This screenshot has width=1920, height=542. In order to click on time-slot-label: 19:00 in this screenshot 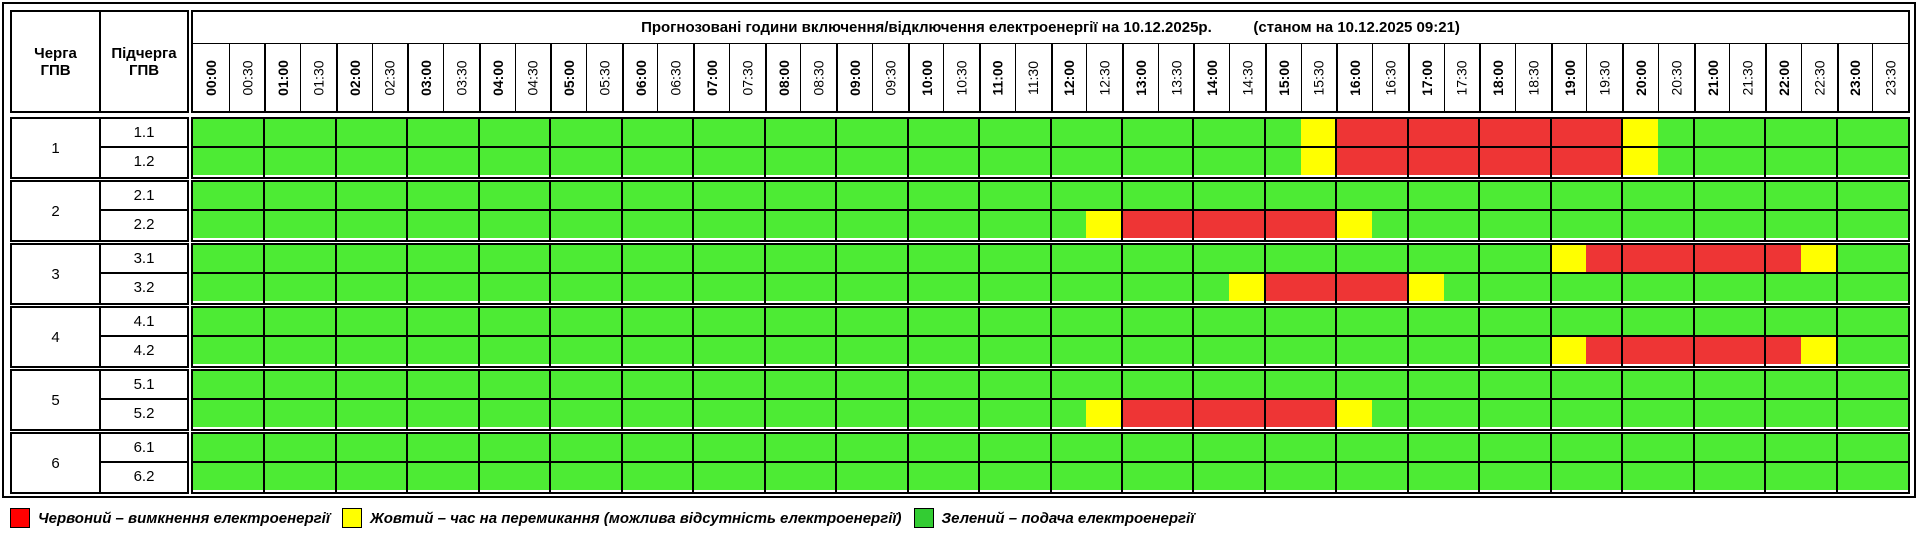, I will do `click(1569, 77)`.